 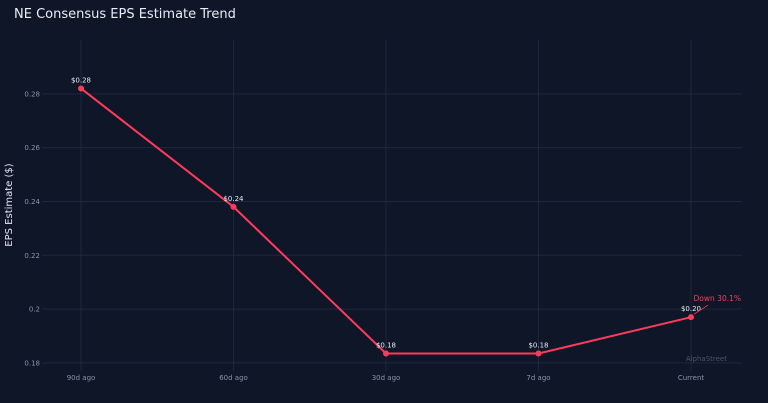 I want to click on annotation-label: Down 30.1%, so click(x=717, y=298).